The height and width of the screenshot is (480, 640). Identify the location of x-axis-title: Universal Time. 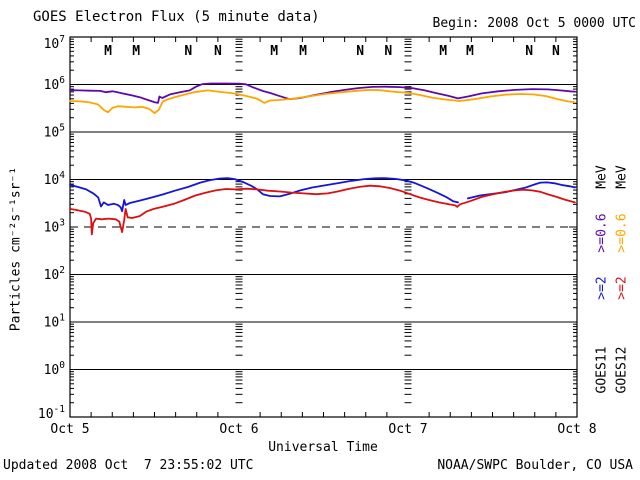
(323, 447).